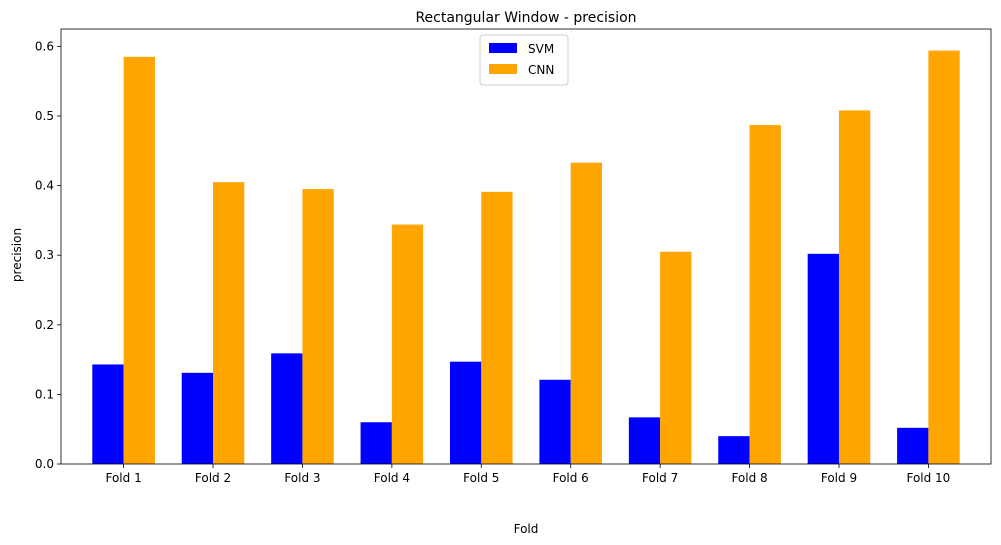 The height and width of the screenshot is (545, 1001). Describe the element at coordinates (392, 478) in the screenshot. I see `x-tick-label: Fold 4` at that location.